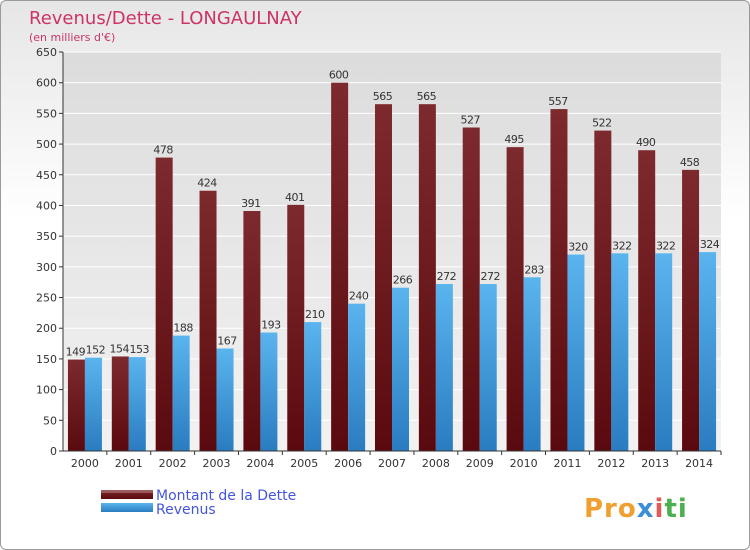  I want to click on chart-subtitle: (en milliers d'€), so click(72, 37).